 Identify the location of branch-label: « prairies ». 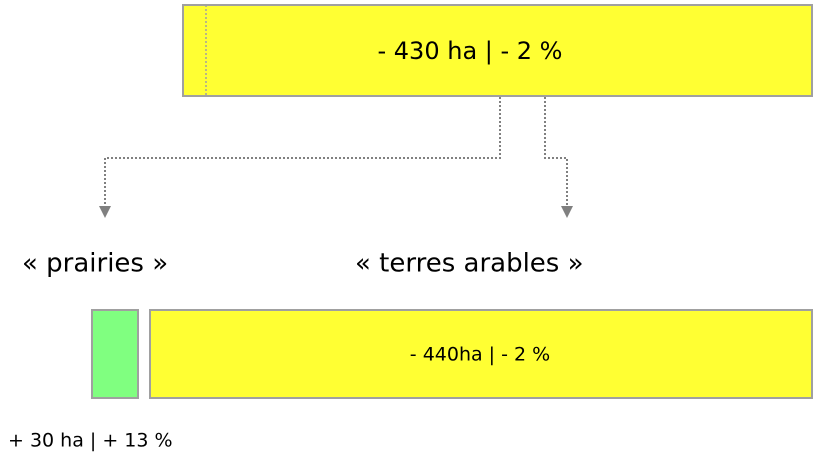
(95, 264).